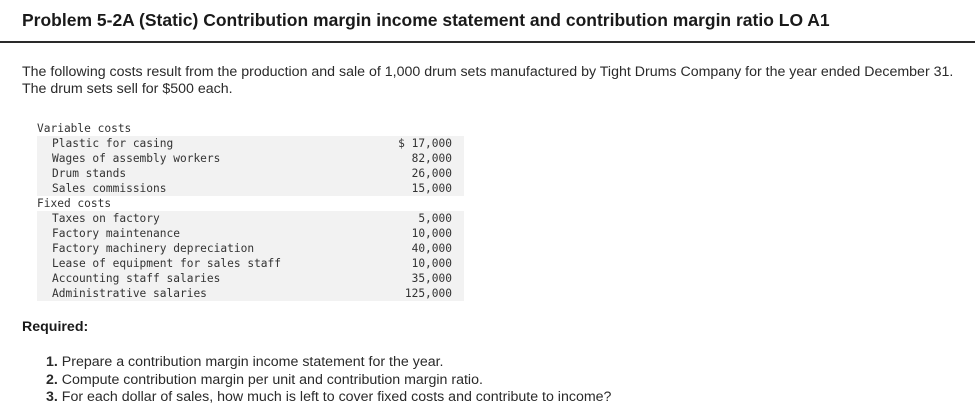 This screenshot has width=975, height=420. What do you see at coordinates (431, 173) in the screenshot?
I see `cost-amount: 26,000` at bounding box center [431, 173].